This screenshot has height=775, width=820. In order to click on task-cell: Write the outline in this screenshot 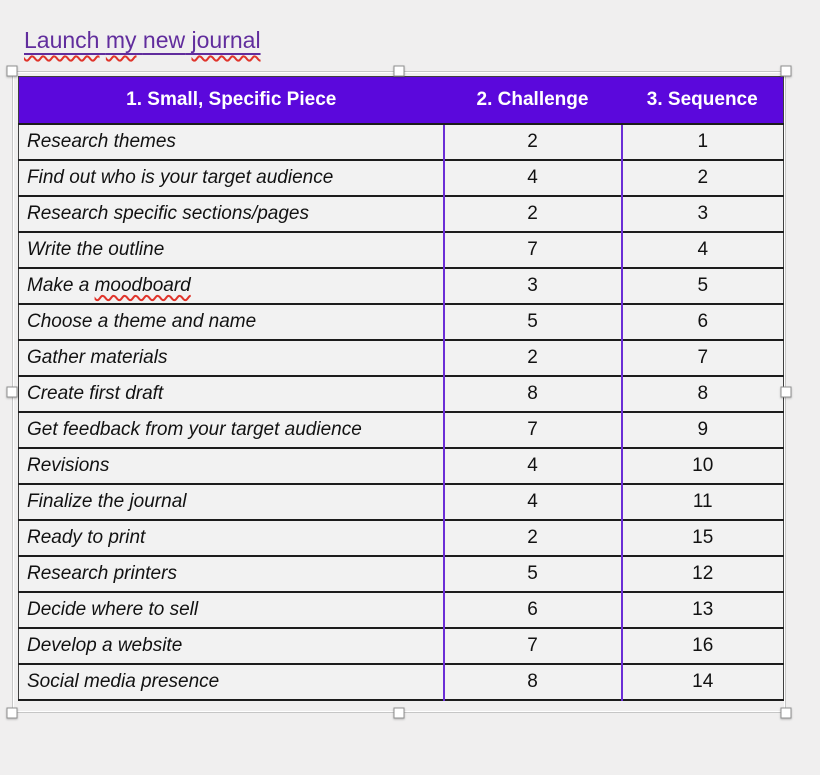, I will do `click(231, 249)`.